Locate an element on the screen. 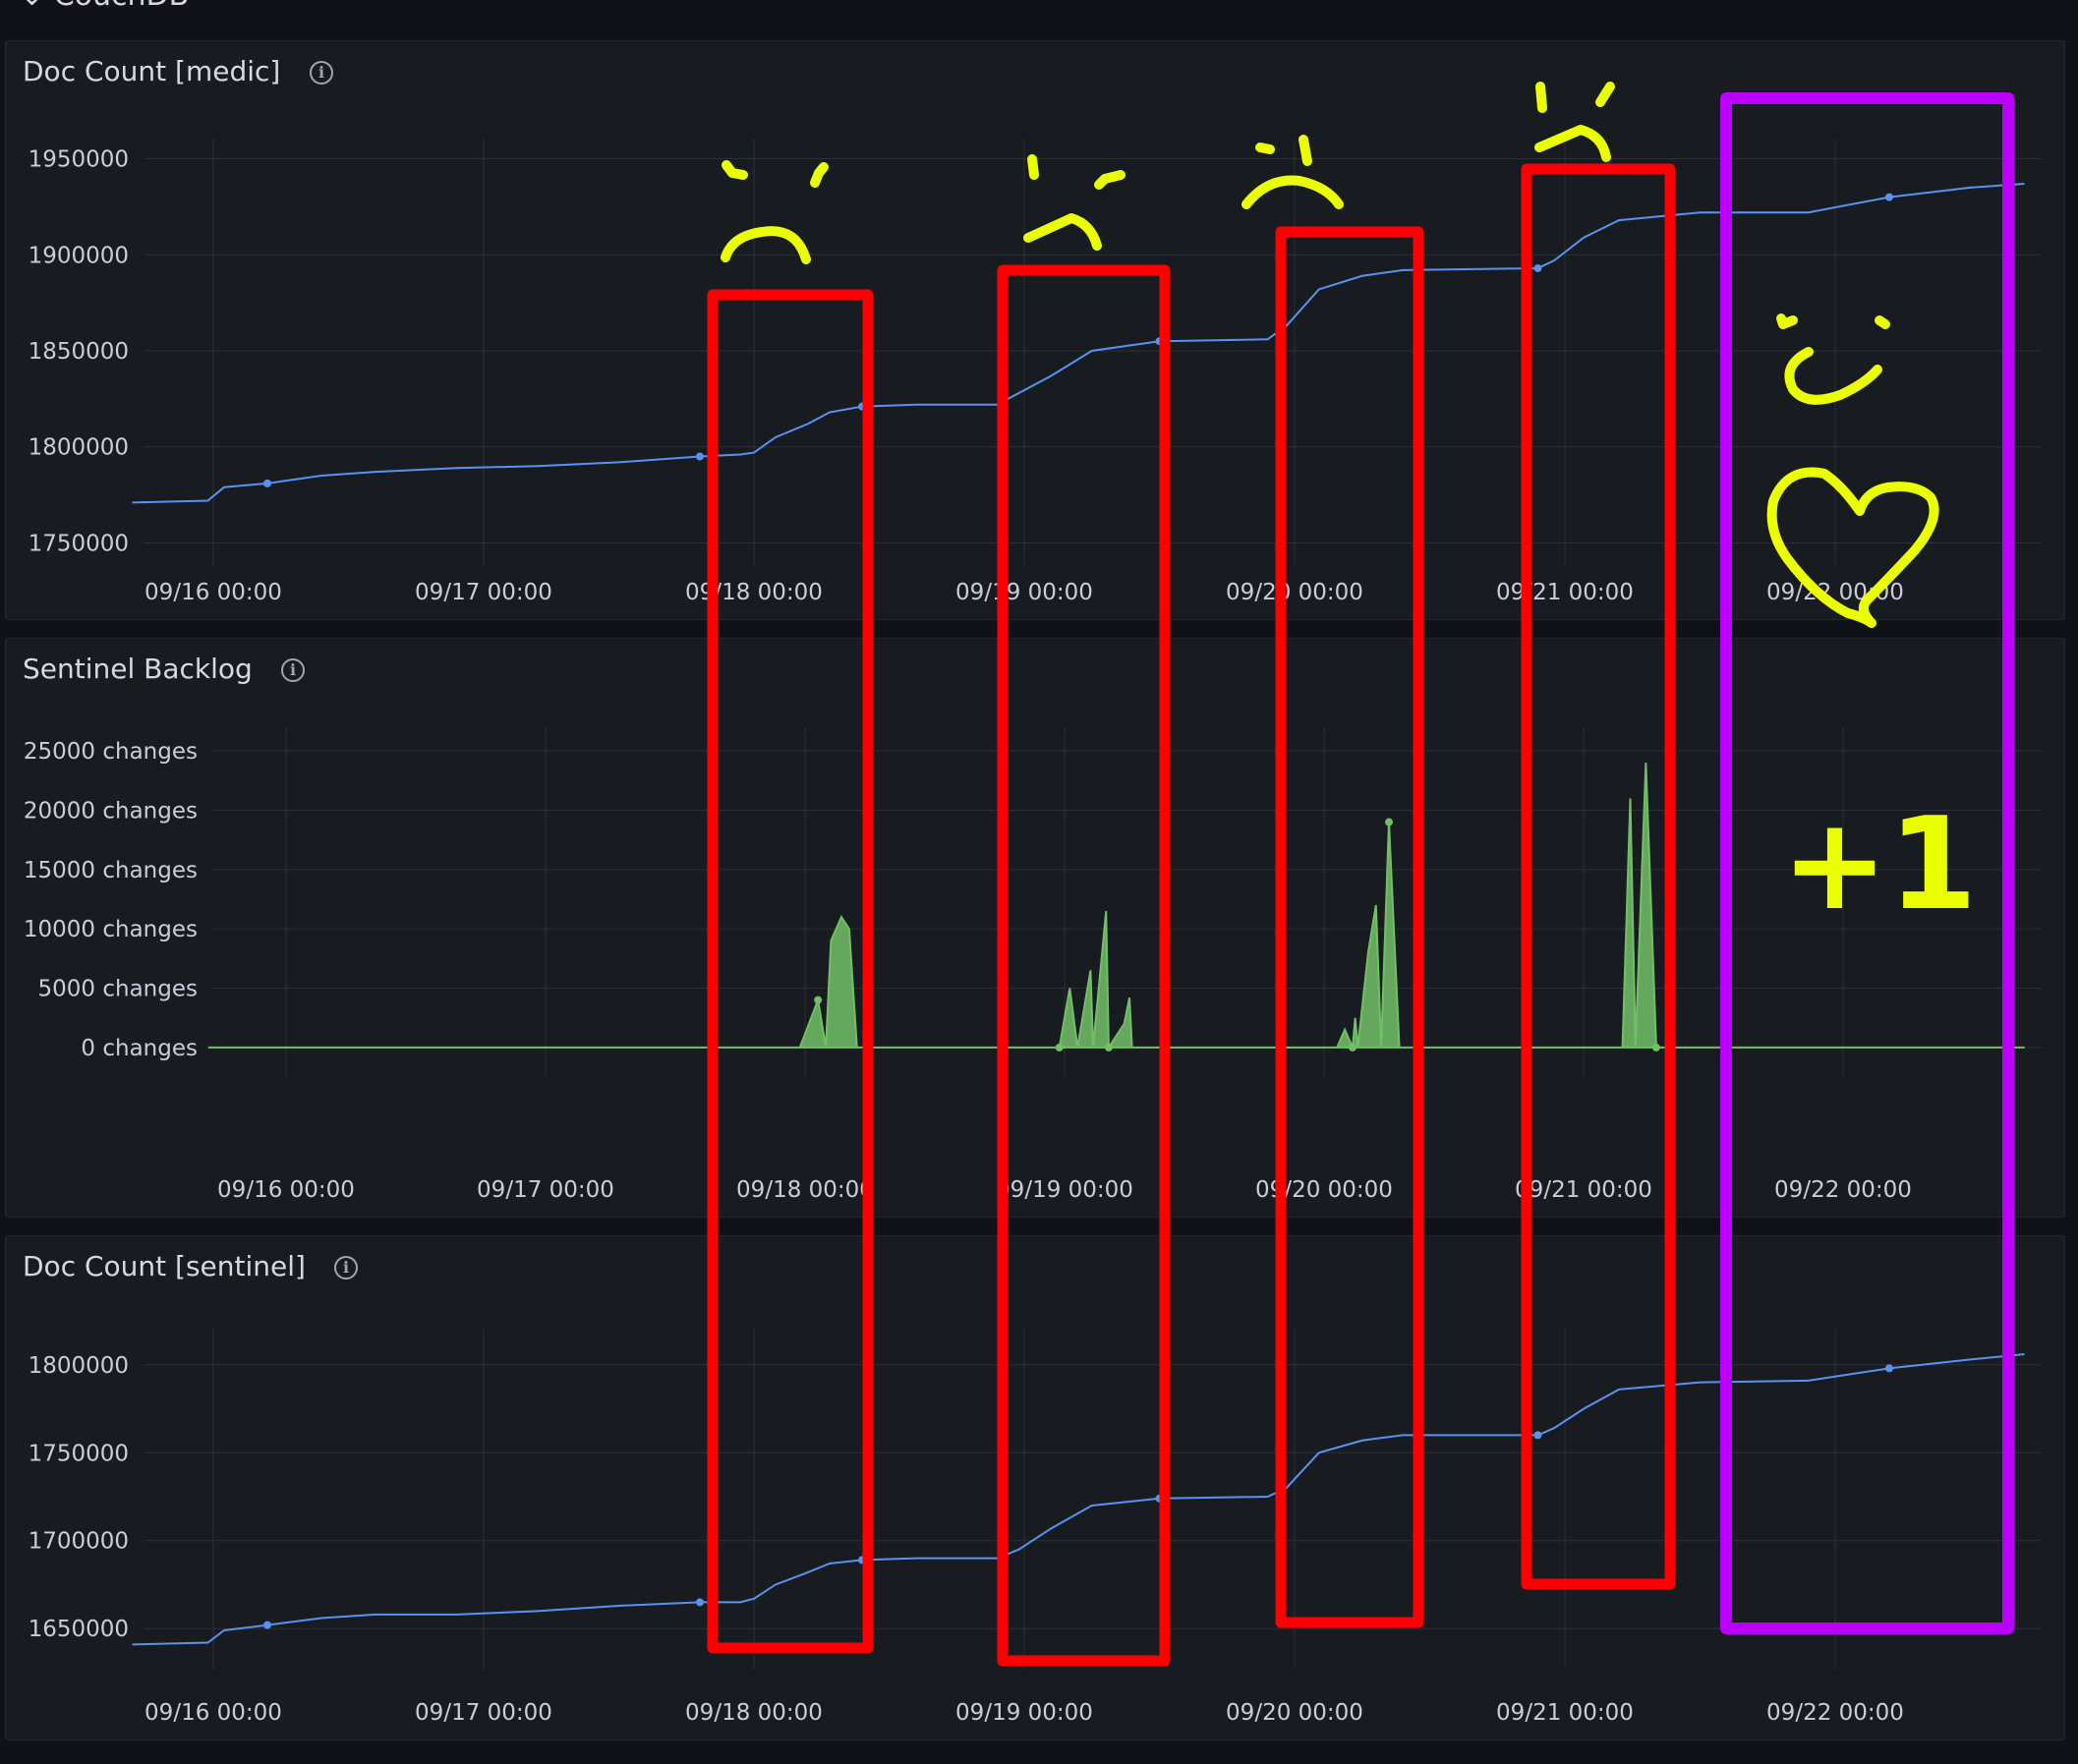 The width and height of the screenshot is (2078, 1764). y-tick-label: 1850000 is located at coordinates (79, 352).